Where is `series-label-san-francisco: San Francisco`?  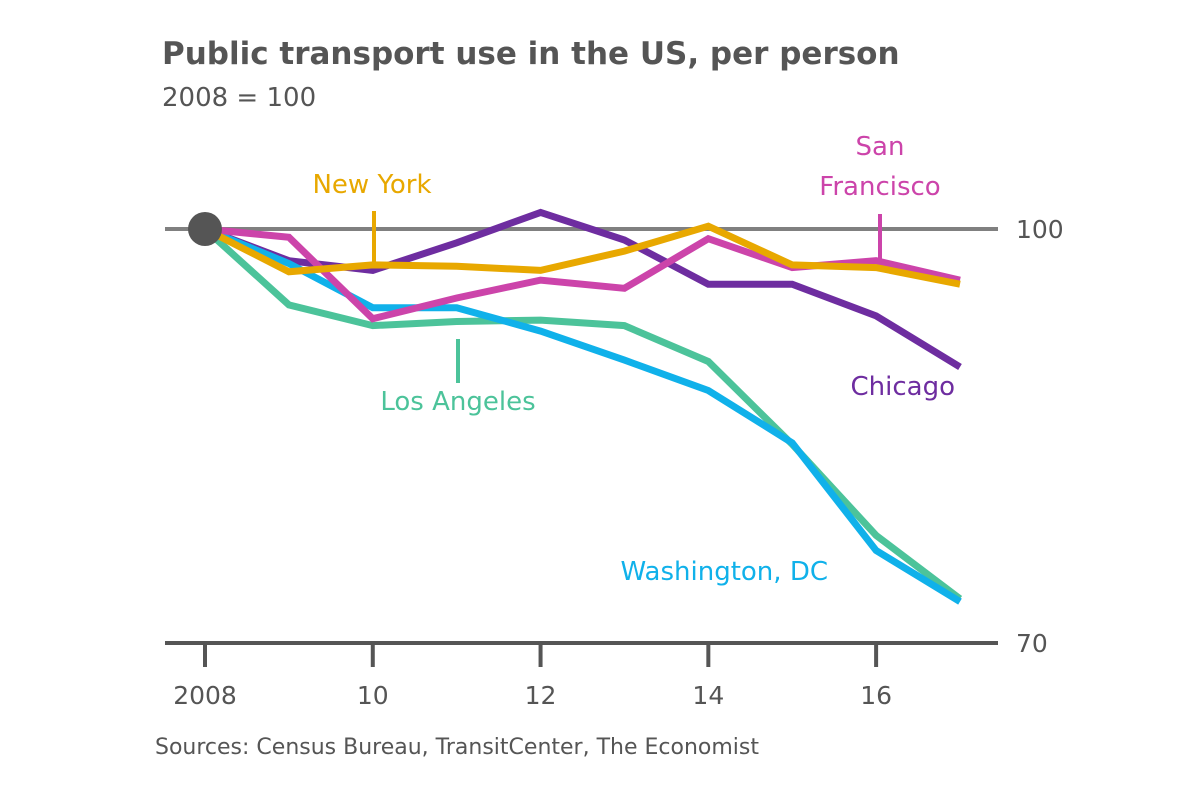
series-label-san-francisco: San Francisco is located at coordinates (879, 167).